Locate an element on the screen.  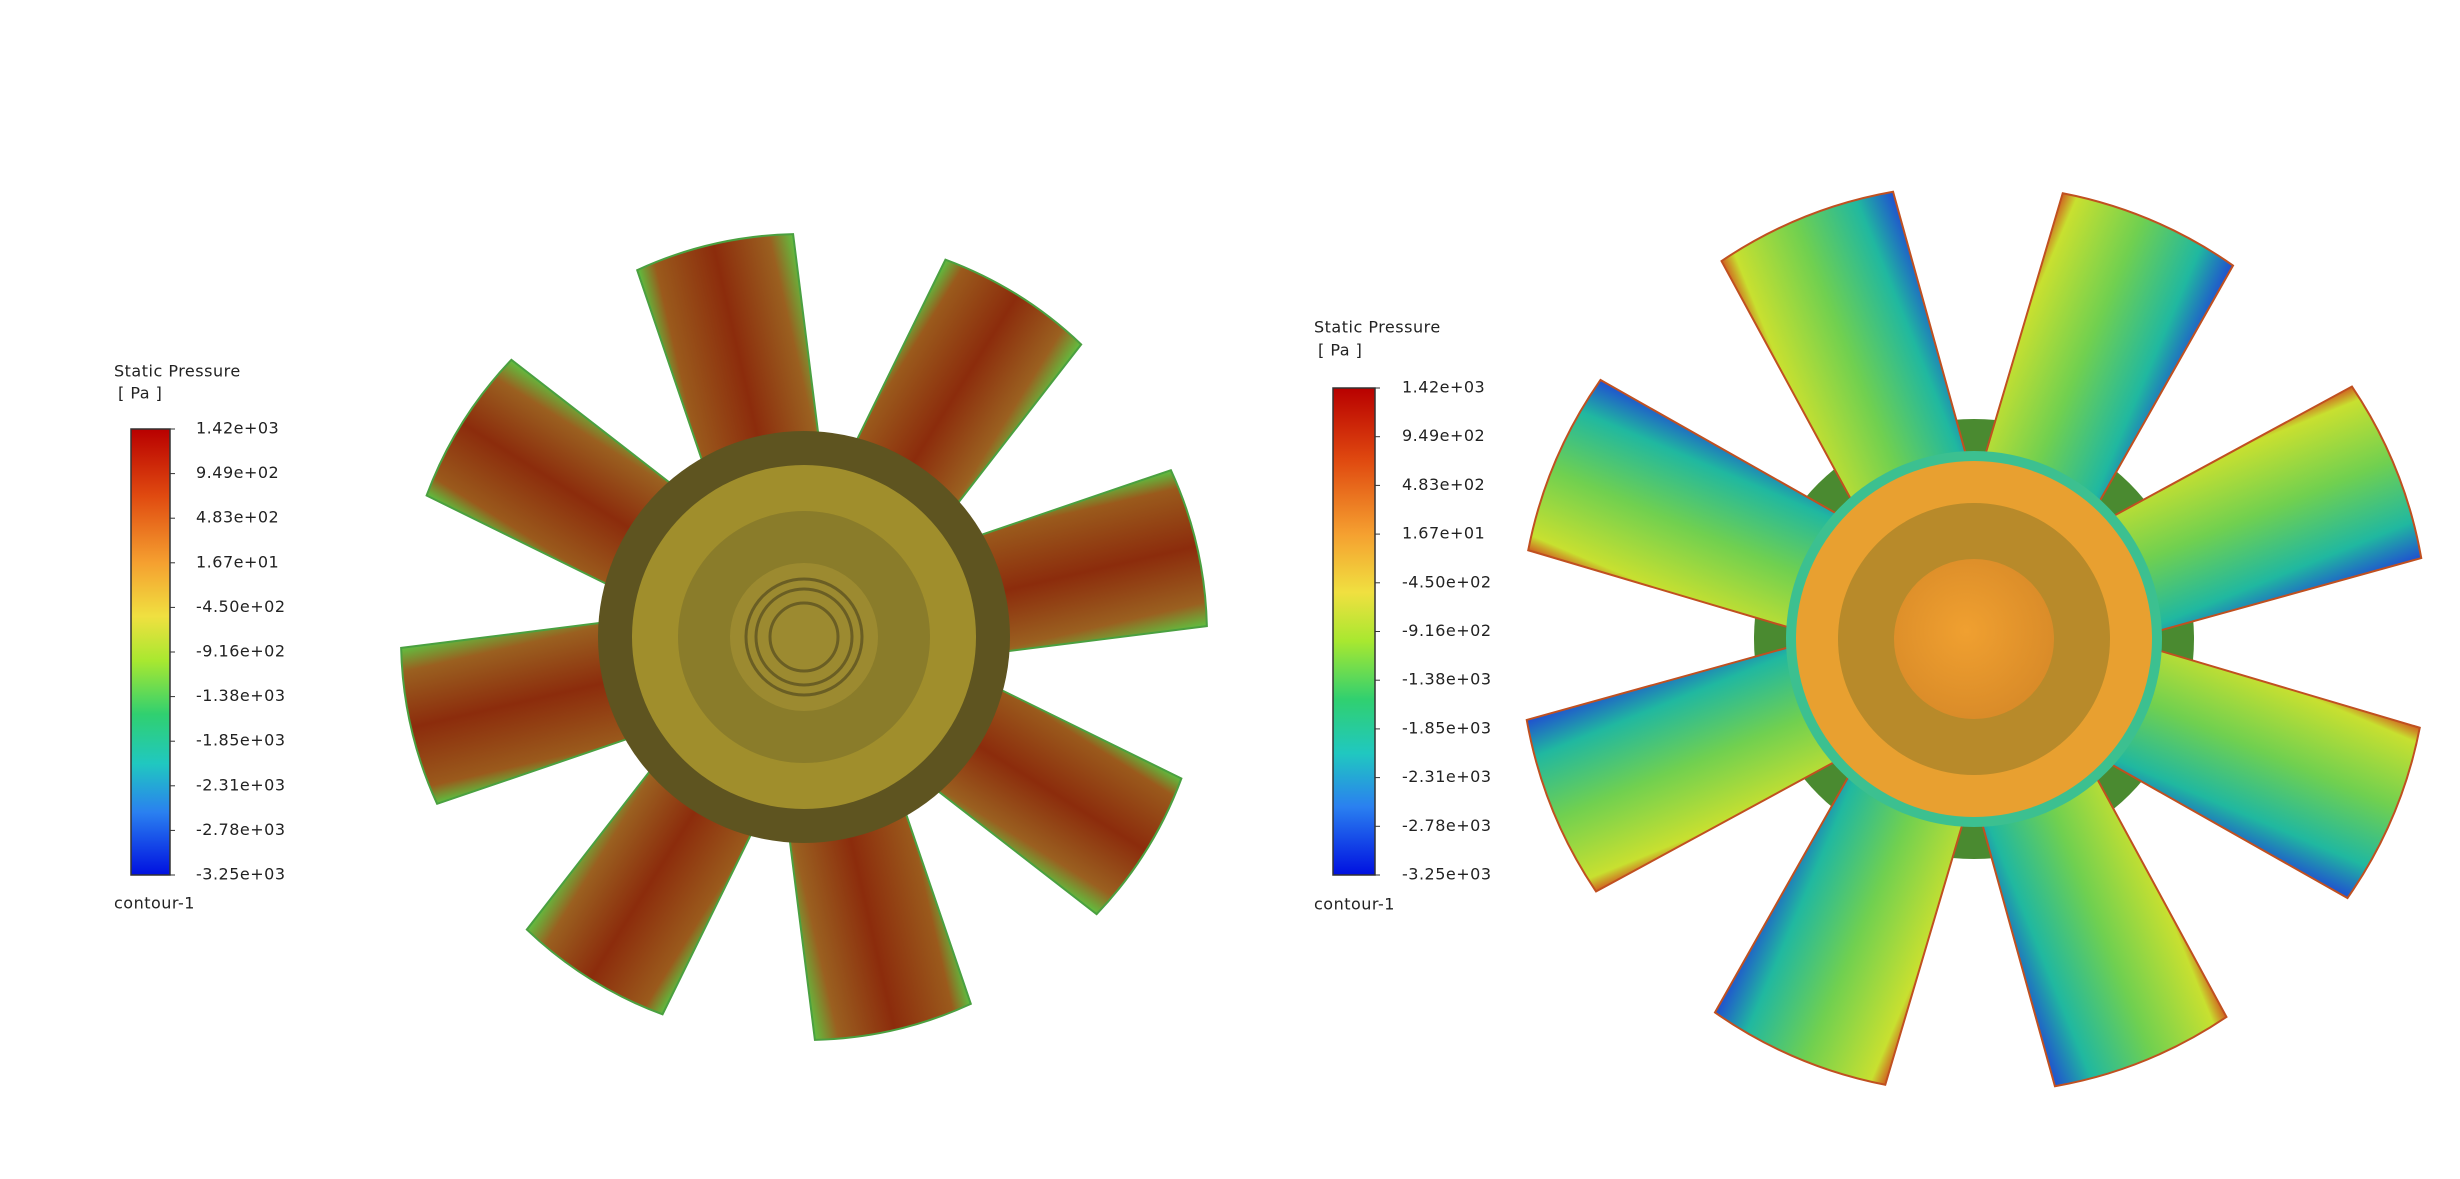
fan-hub-ring is located at coordinates (804, 637).